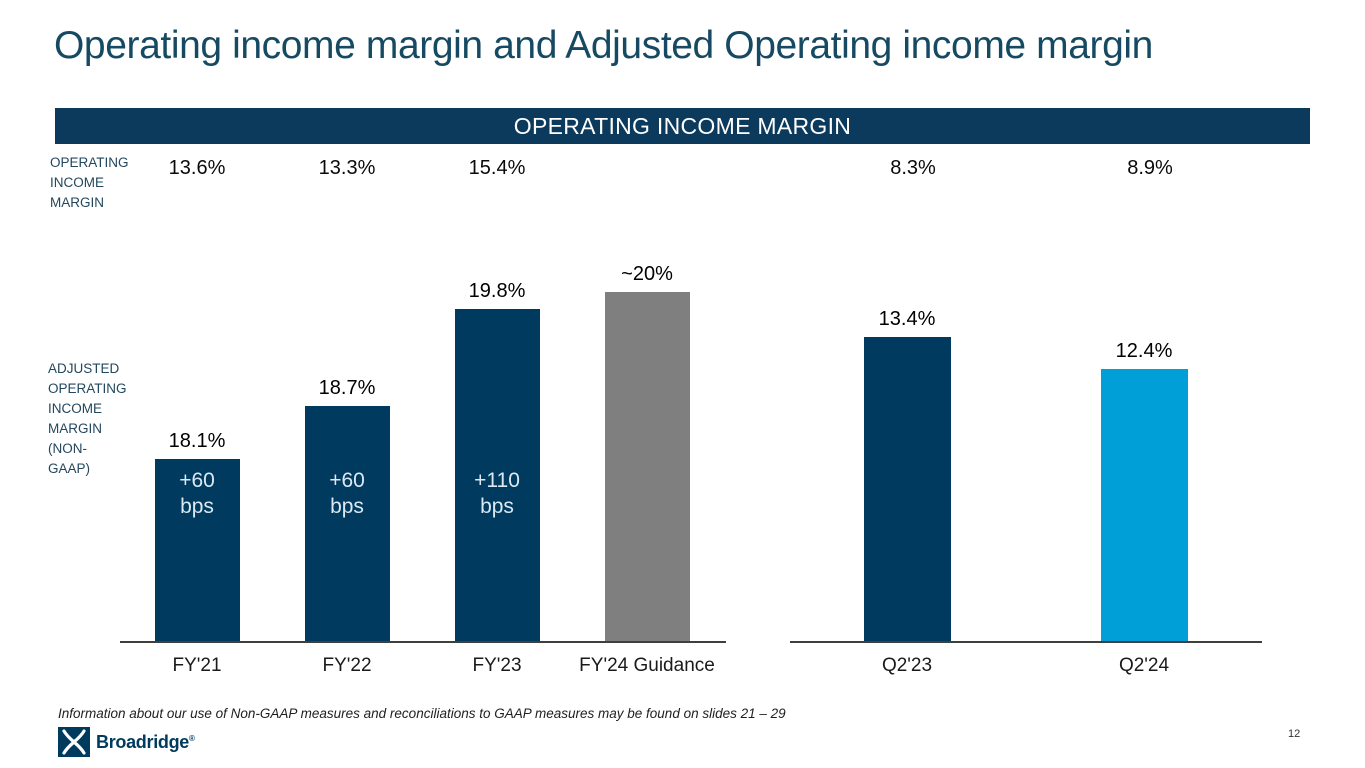  Describe the element at coordinates (1144, 351) in the screenshot. I see `bar-value-label-q2-24: 12.4%` at that location.